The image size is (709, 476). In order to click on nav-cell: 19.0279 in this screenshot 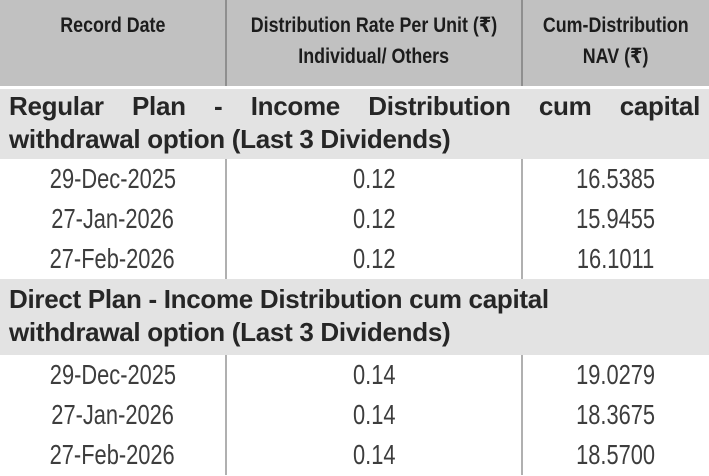, I will do `click(616, 375)`.